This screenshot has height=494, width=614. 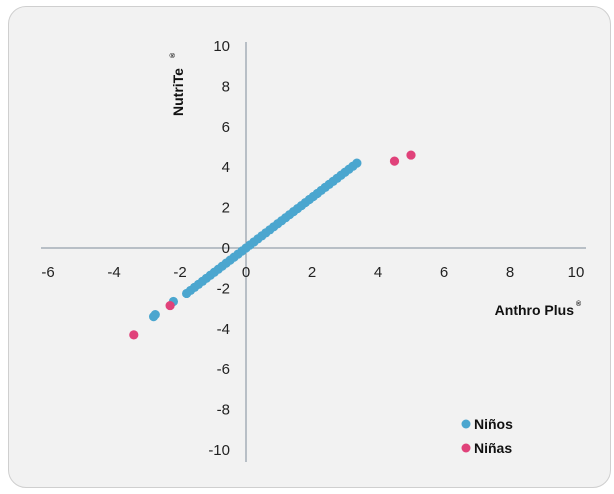 I want to click on x-axis-title-registered-mark: ®, so click(x=579, y=304).